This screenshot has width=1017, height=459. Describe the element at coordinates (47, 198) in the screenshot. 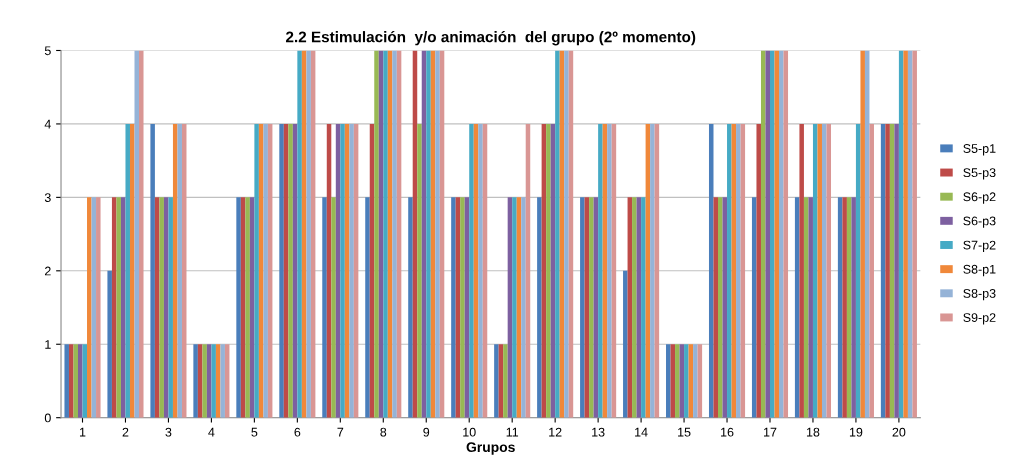

I see `y-tick-label: 3` at that location.